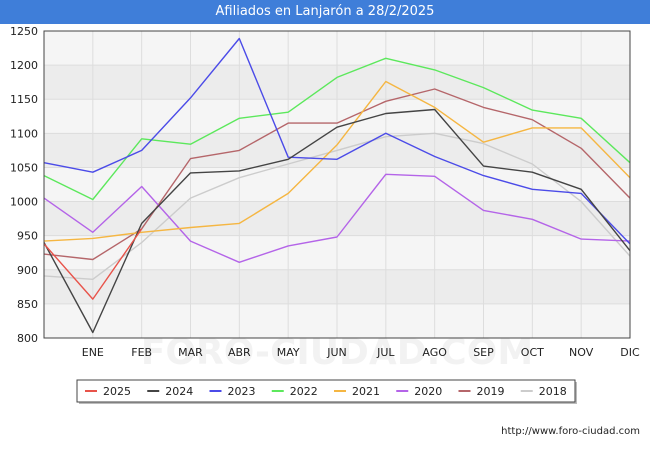 The width and height of the screenshot is (650, 450). What do you see at coordinates (93, 264) in the screenshot?
I see `series-line-2025` at bounding box center [93, 264].